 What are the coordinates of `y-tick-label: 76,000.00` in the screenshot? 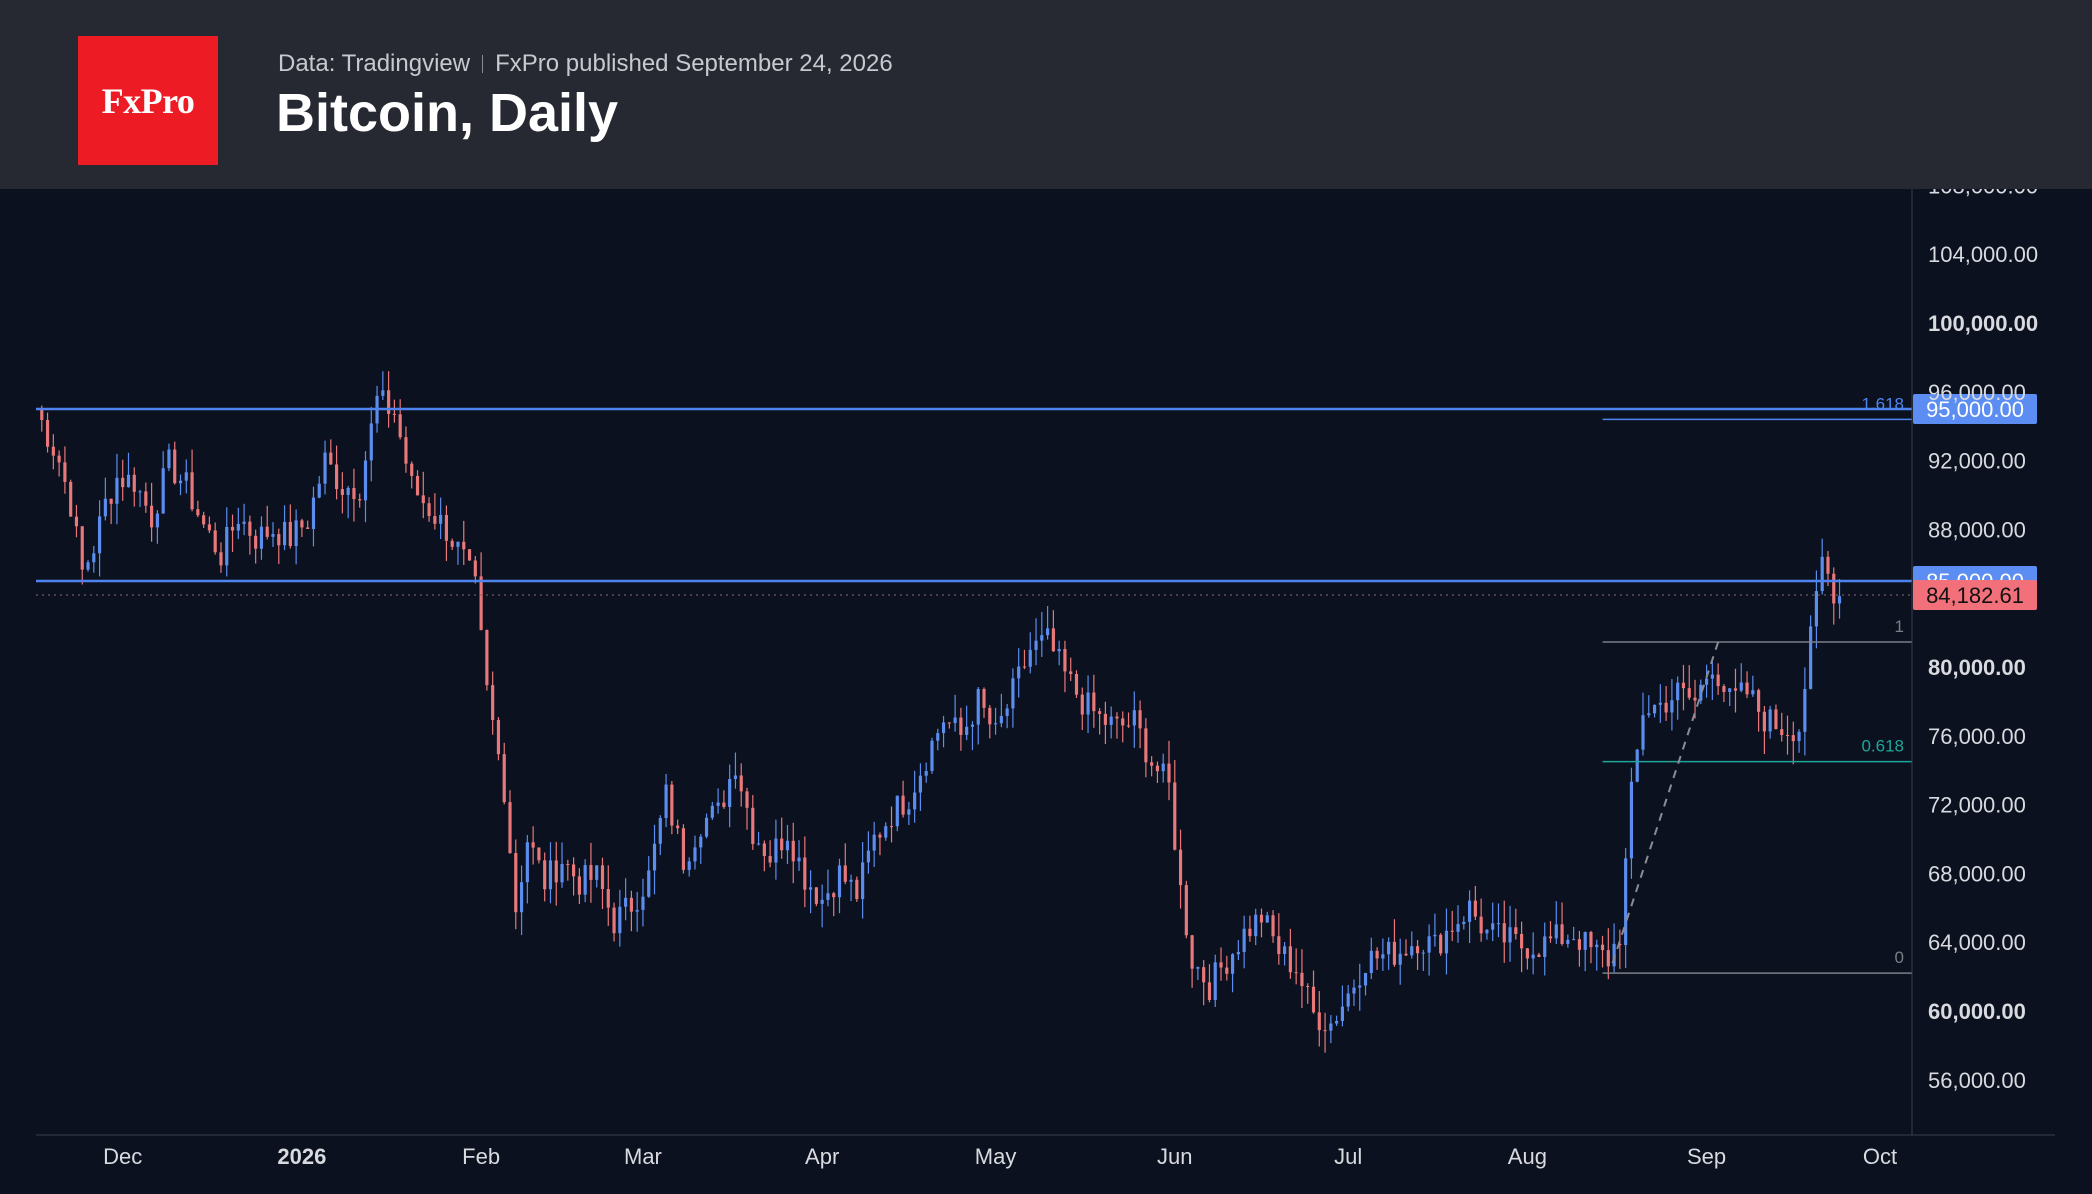 It's located at (1977, 736).